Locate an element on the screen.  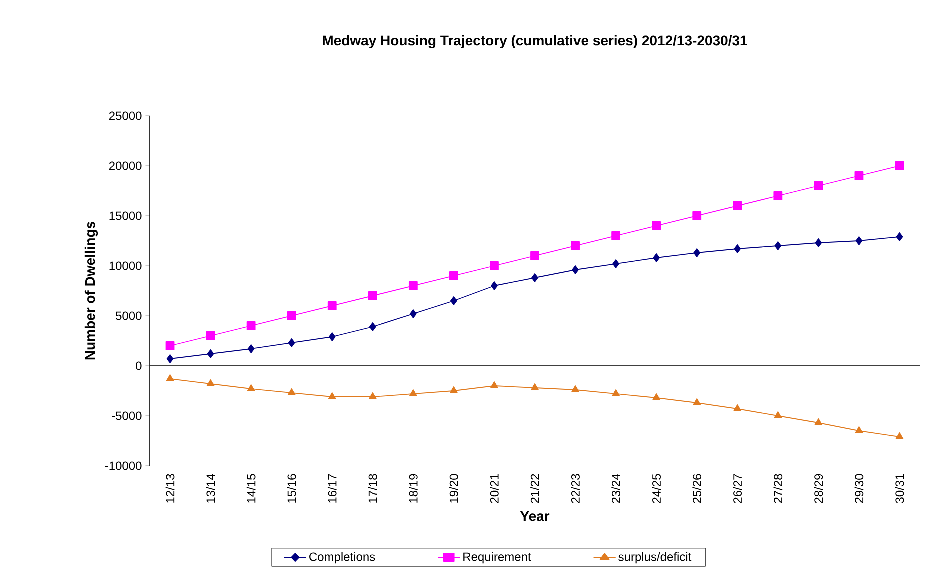
y-tick-label: 20000 is located at coordinates (125, 166).